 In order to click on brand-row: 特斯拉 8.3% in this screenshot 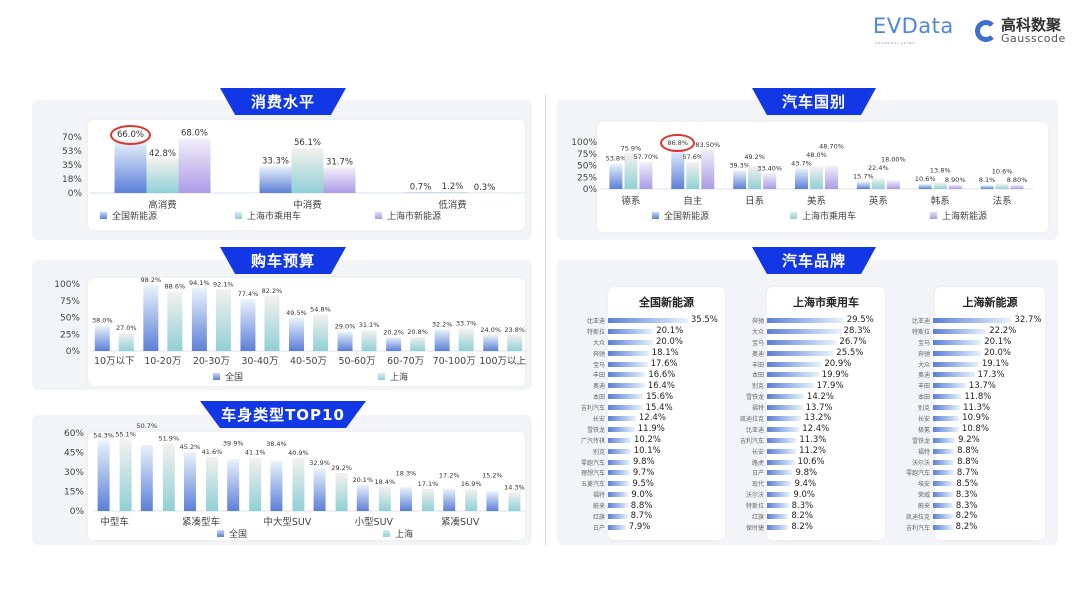, I will do `click(805, 505)`.